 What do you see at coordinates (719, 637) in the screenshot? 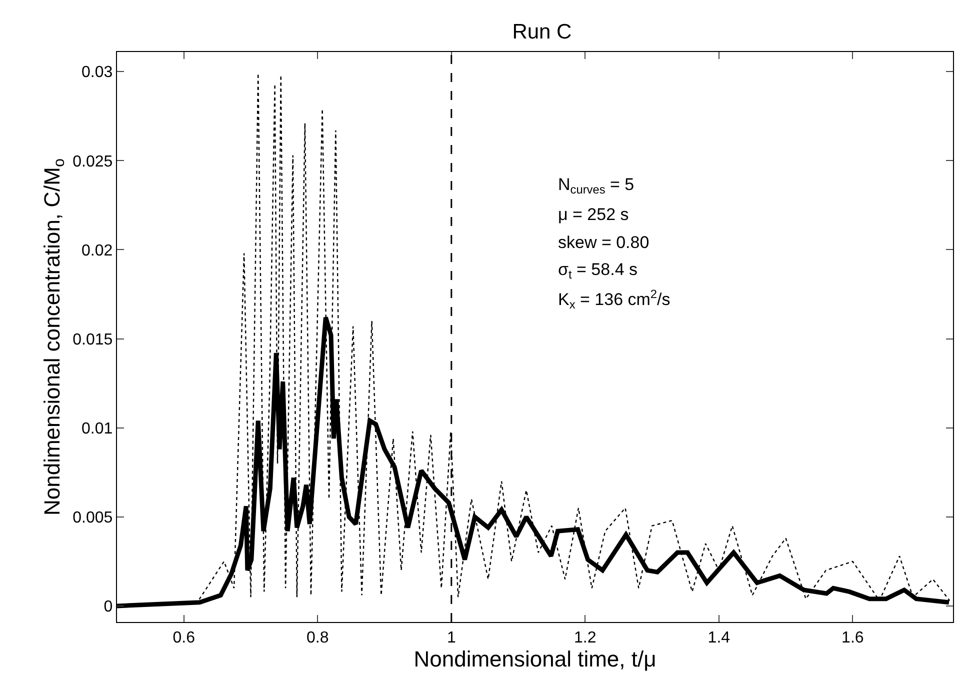
I see `x-tick-label: 1.4` at bounding box center [719, 637].